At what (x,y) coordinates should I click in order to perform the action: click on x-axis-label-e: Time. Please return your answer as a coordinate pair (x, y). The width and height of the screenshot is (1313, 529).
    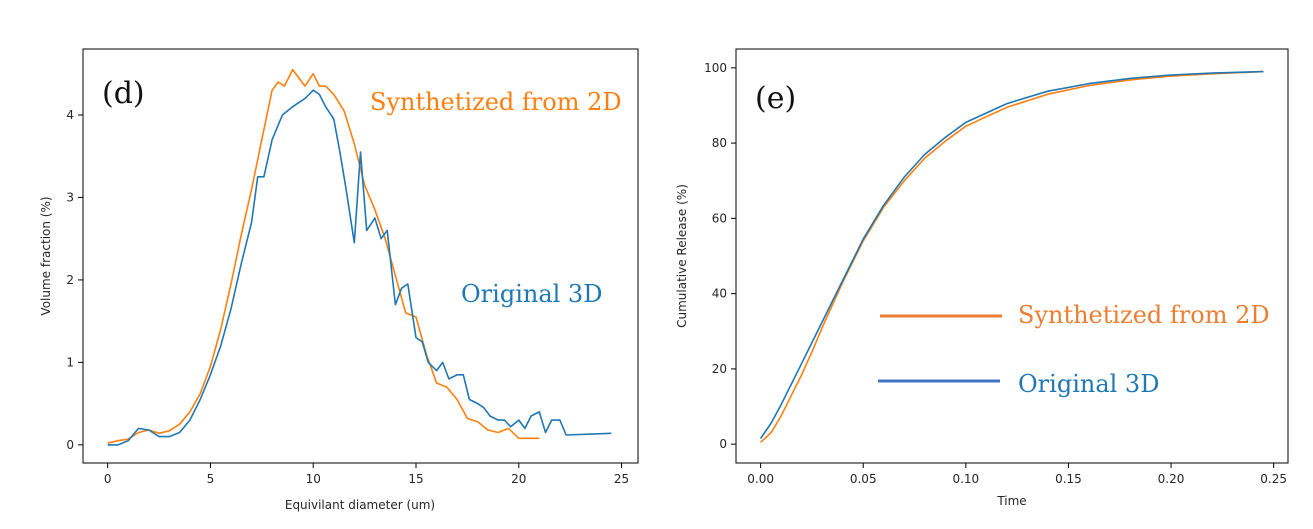
    Looking at the image, I should click on (1011, 501).